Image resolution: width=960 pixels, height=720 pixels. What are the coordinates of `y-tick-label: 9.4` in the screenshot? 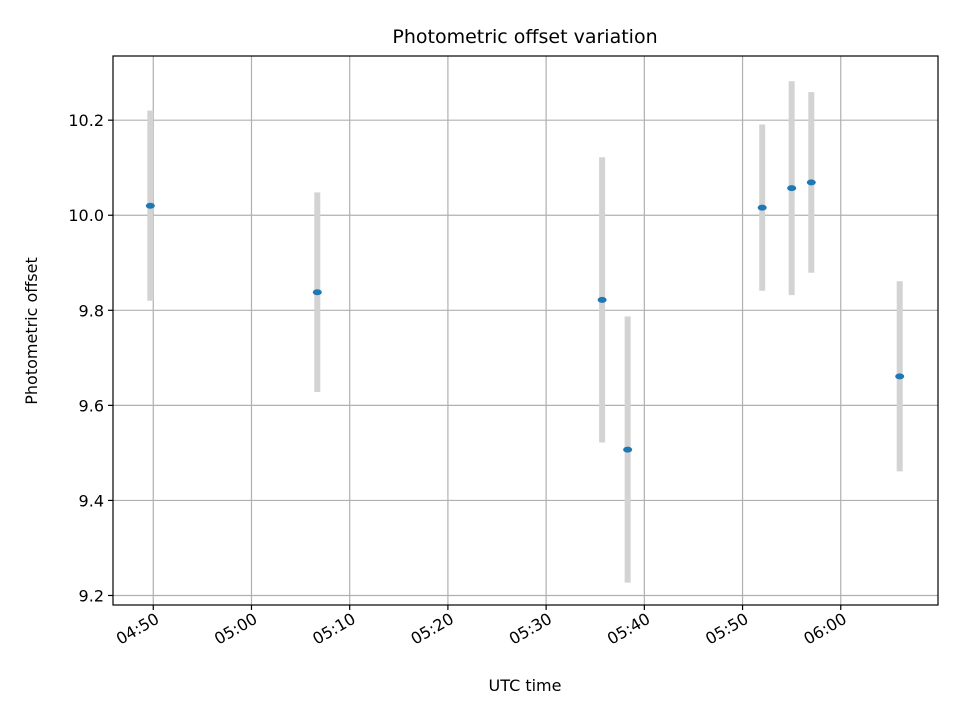 It's located at (91, 500).